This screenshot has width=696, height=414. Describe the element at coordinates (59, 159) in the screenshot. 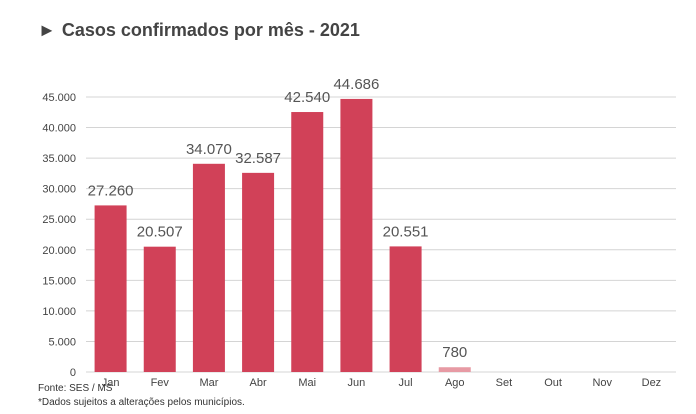

I see `y-tick-label: 35.000` at that location.